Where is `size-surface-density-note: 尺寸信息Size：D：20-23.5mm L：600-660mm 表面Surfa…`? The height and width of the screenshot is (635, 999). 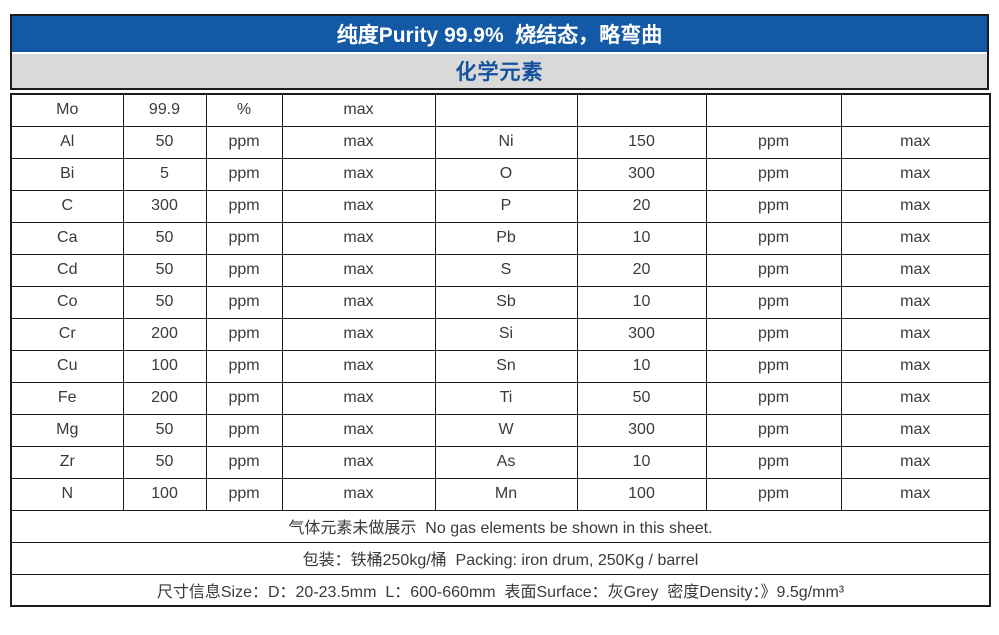 size-surface-density-note: 尺寸信息Size：D：20-23.5mm L：600-660mm 表面Surfa… is located at coordinates (500, 590).